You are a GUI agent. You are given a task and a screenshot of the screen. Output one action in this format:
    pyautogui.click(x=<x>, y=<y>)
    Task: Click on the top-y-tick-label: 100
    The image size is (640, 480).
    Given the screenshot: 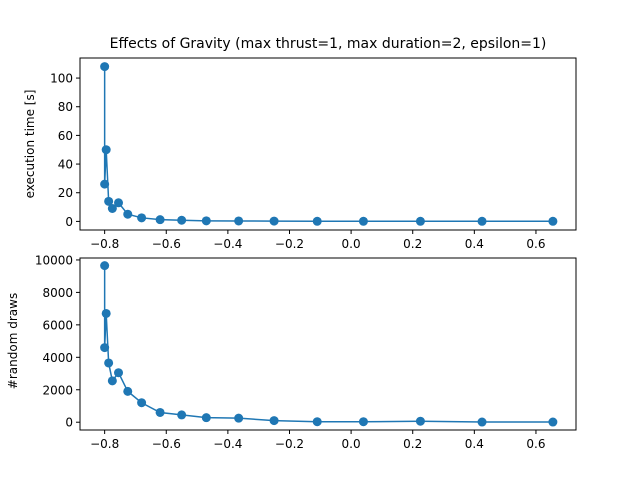 What is the action you would take?
    pyautogui.click(x=61, y=79)
    